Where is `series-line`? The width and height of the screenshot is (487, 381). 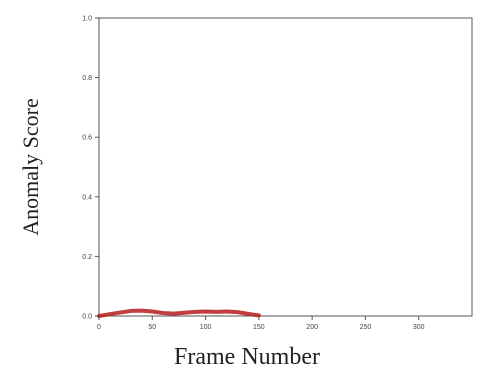 series-line is located at coordinates (179, 313).